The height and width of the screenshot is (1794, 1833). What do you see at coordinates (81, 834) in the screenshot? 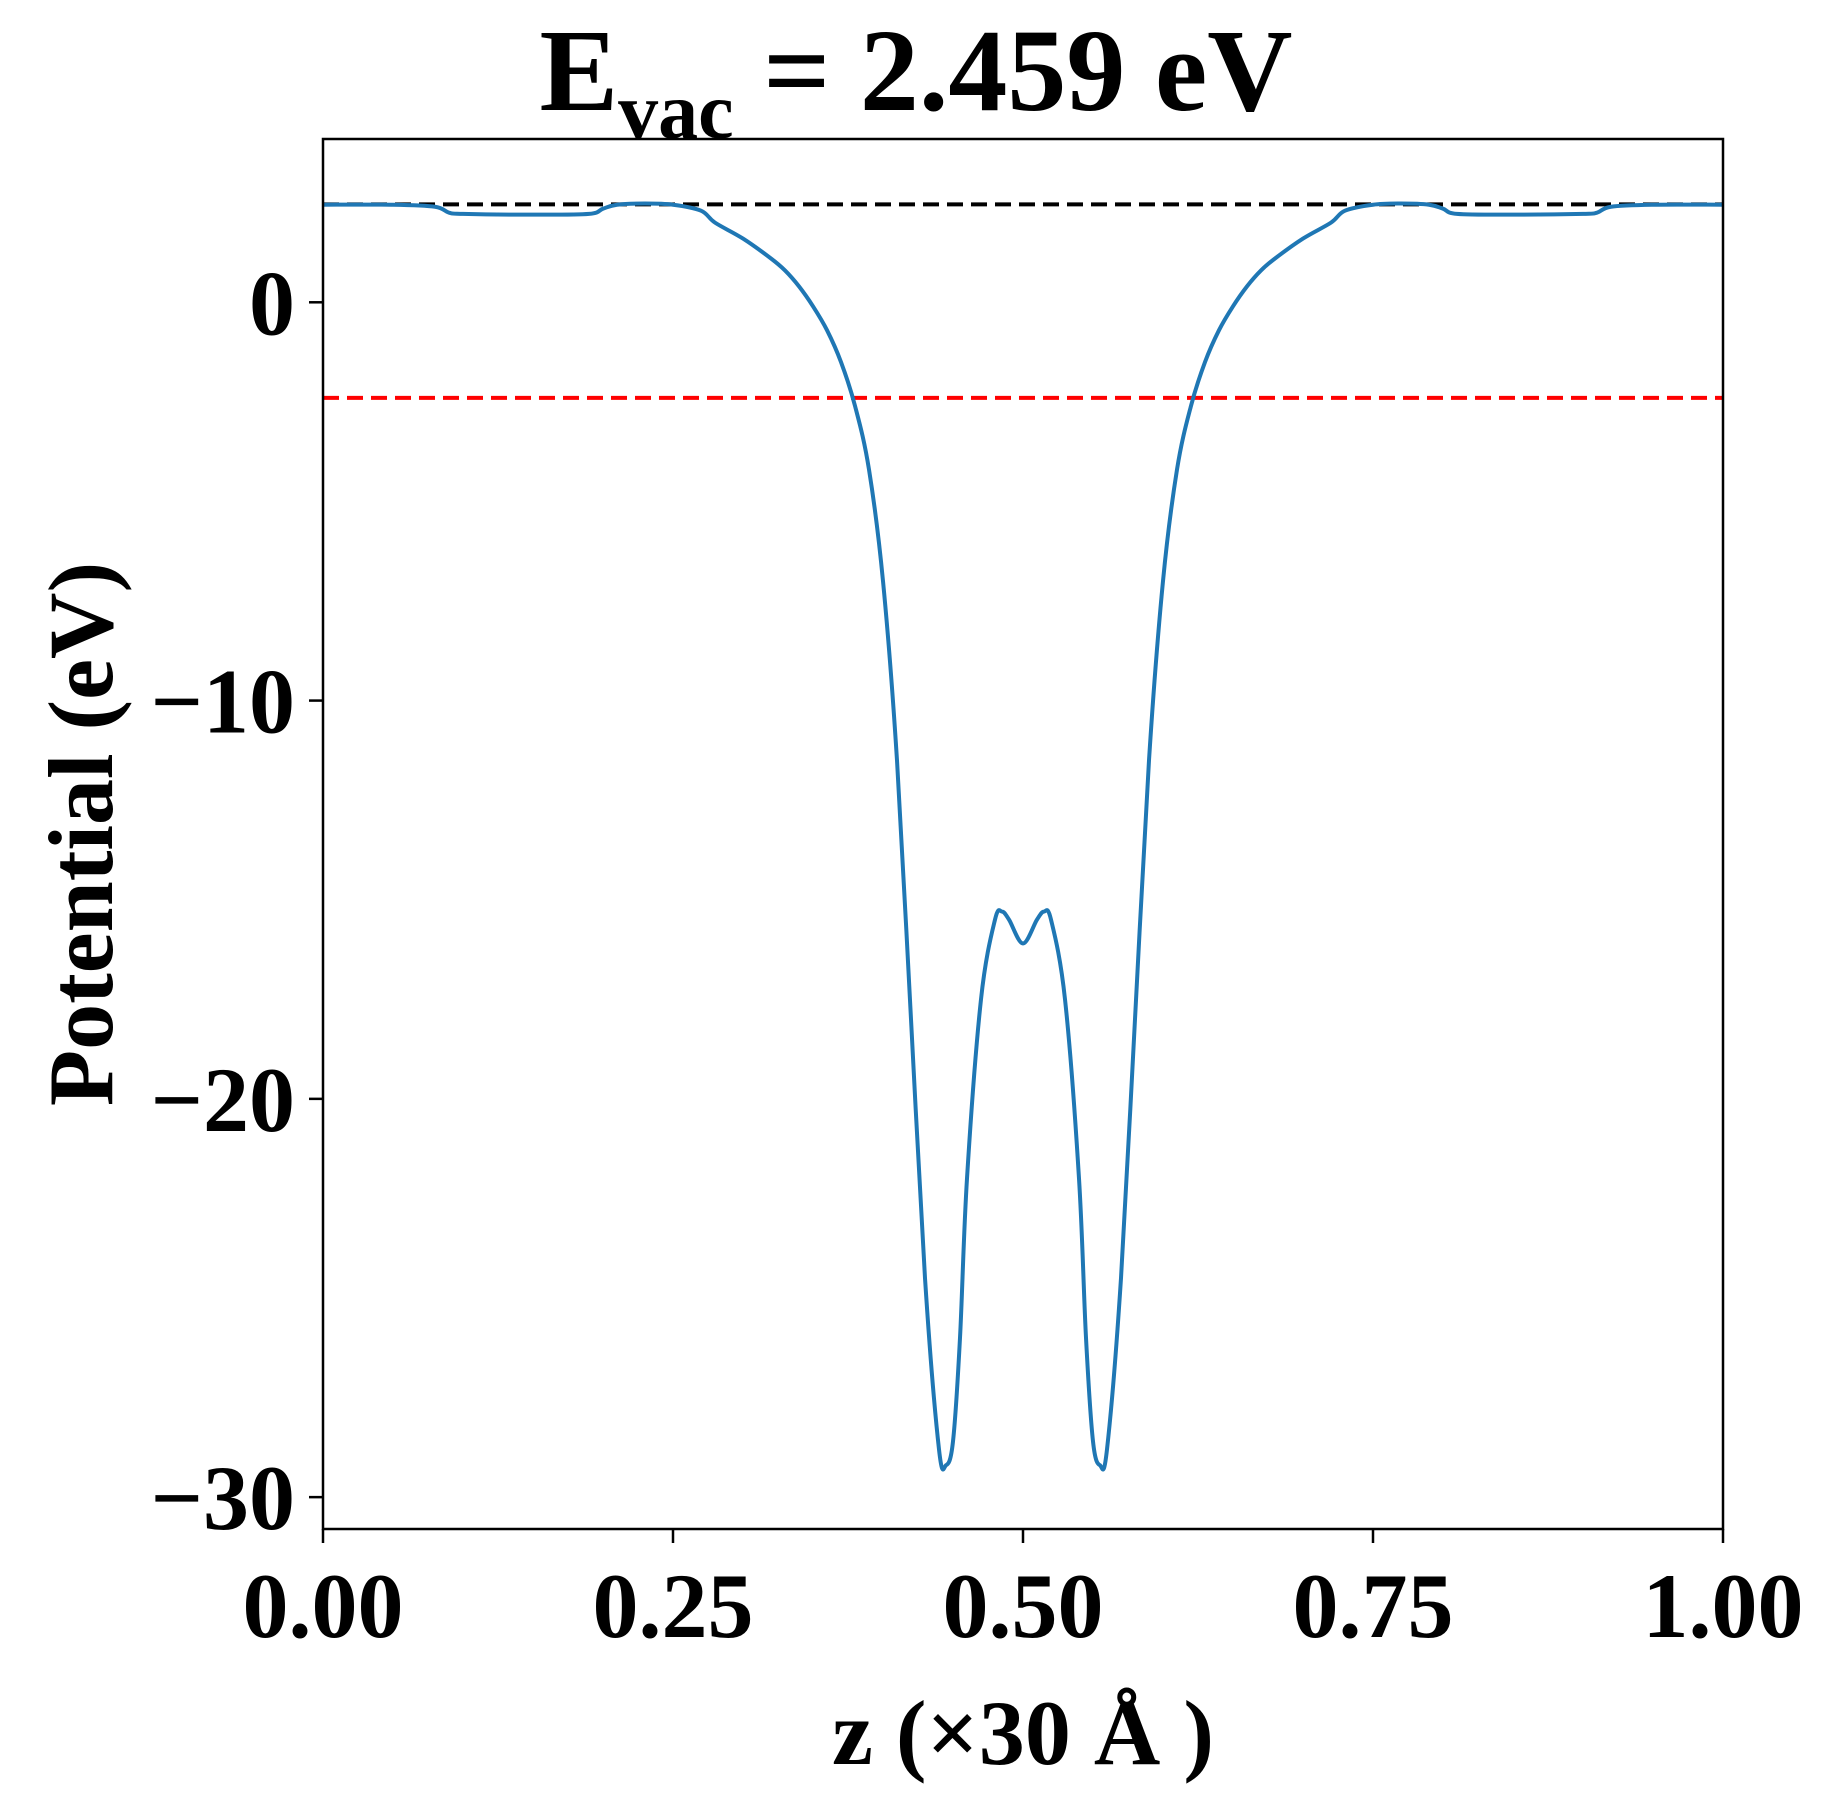
I see `y-axis-label: Potential (eV)` at bounding box center [81, 834].